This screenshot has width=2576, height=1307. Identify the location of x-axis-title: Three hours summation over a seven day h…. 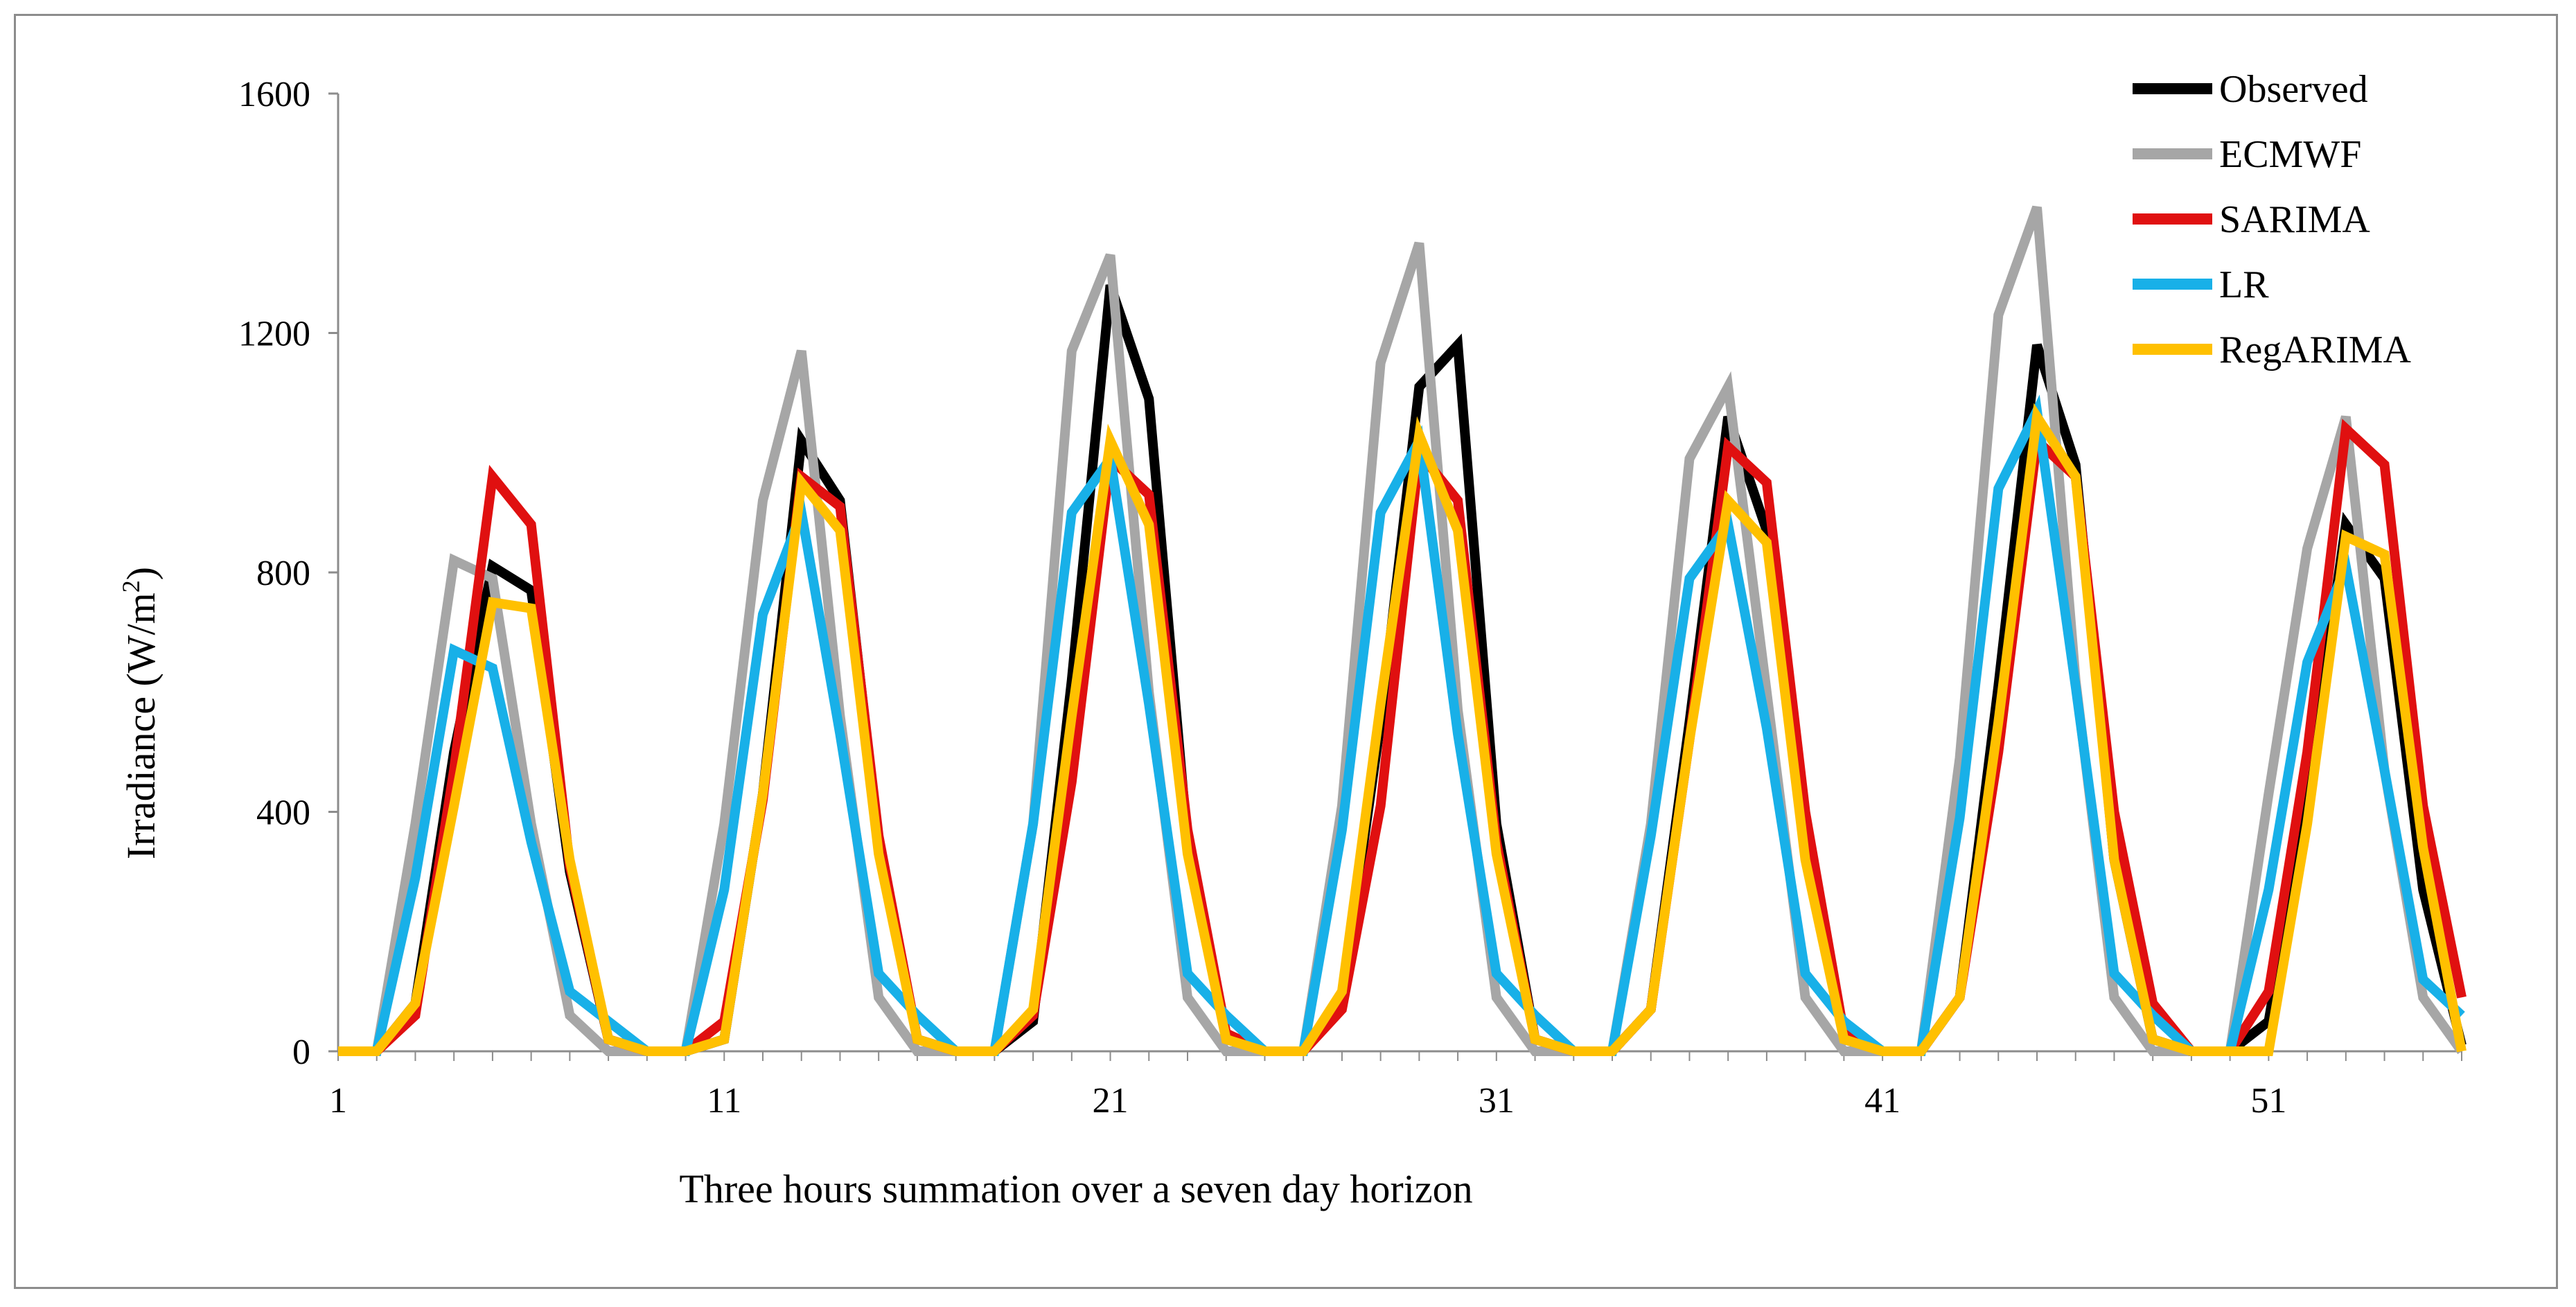
(1075, 1188).